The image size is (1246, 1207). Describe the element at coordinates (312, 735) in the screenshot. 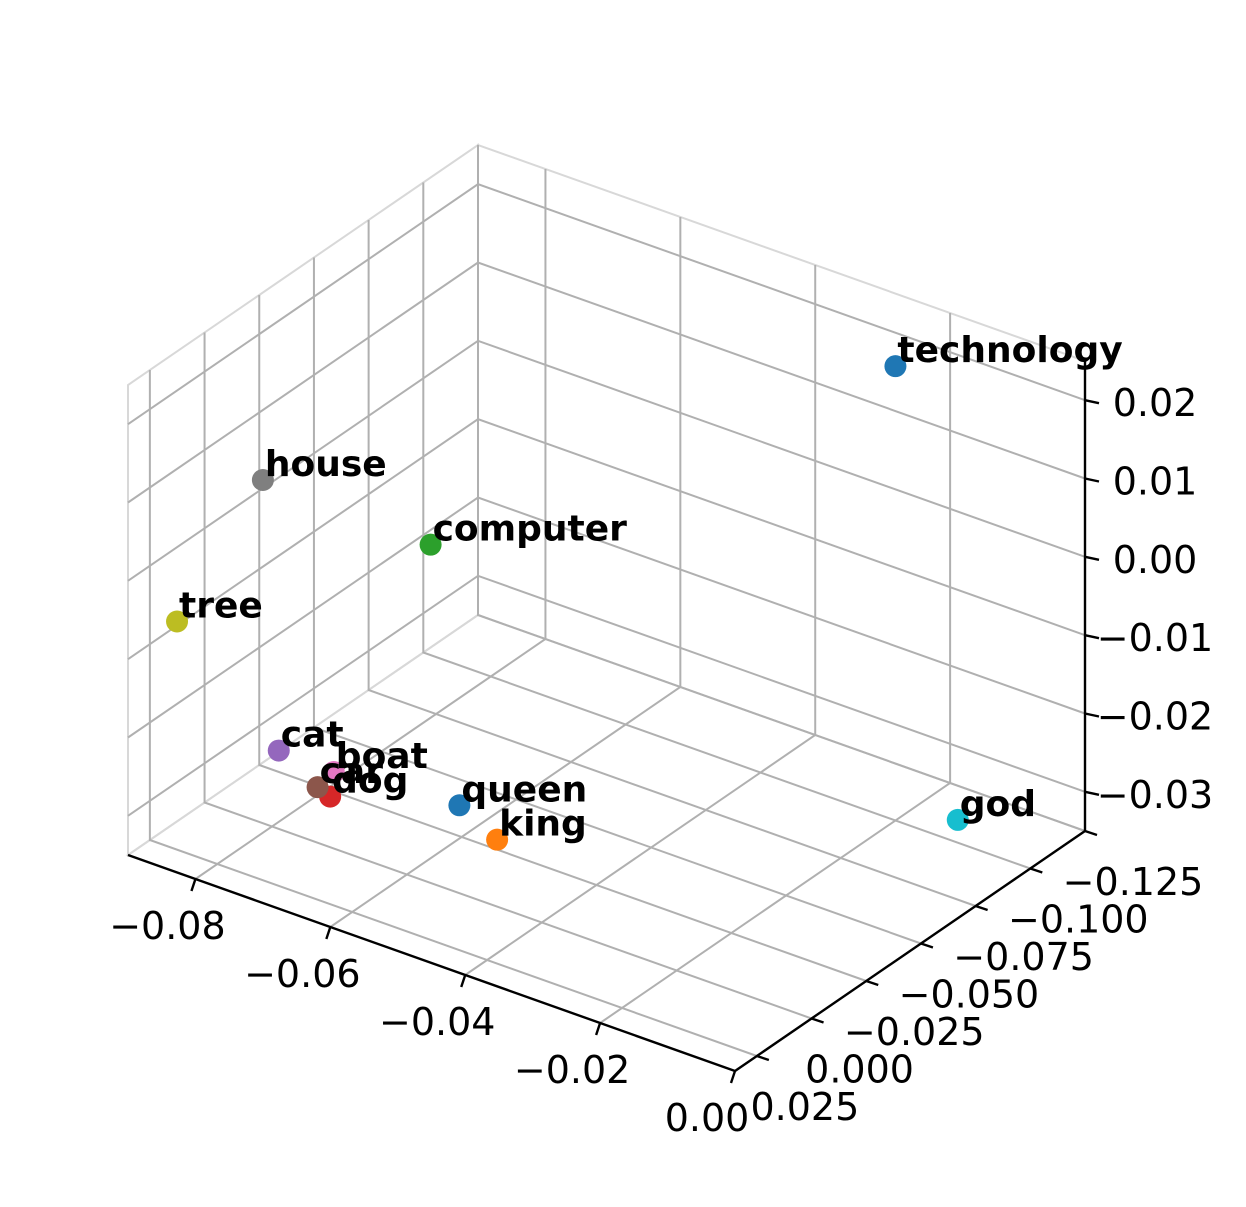

I see `point-label-cat: cat` at that location.